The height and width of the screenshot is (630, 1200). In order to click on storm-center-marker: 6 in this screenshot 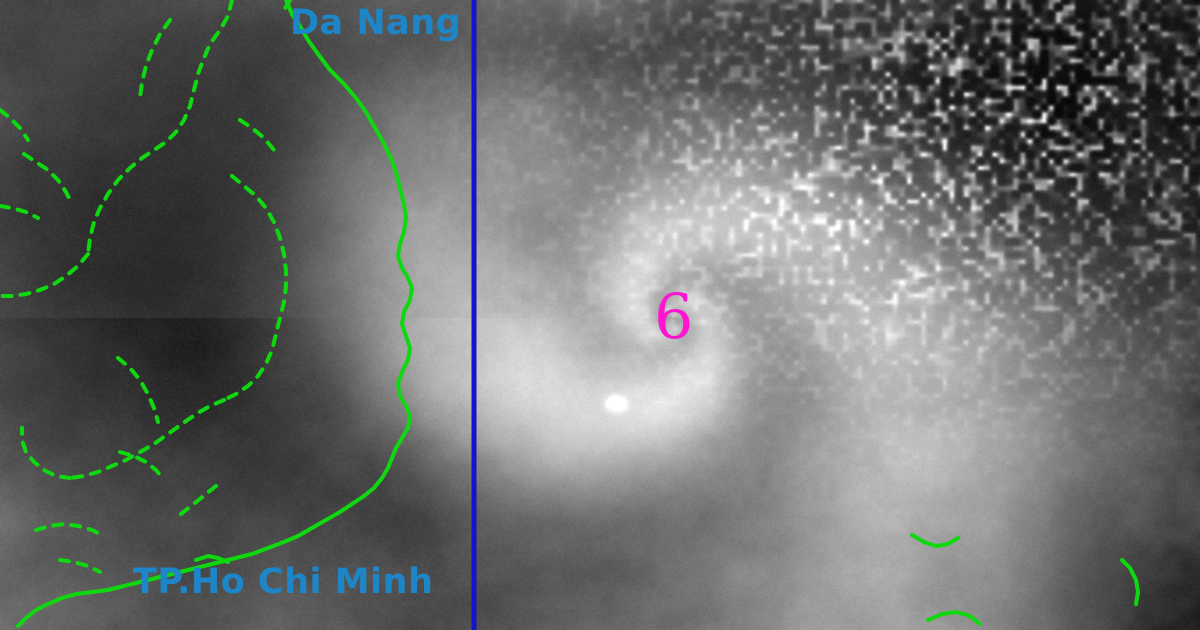, I will do `click(674, 316)`.